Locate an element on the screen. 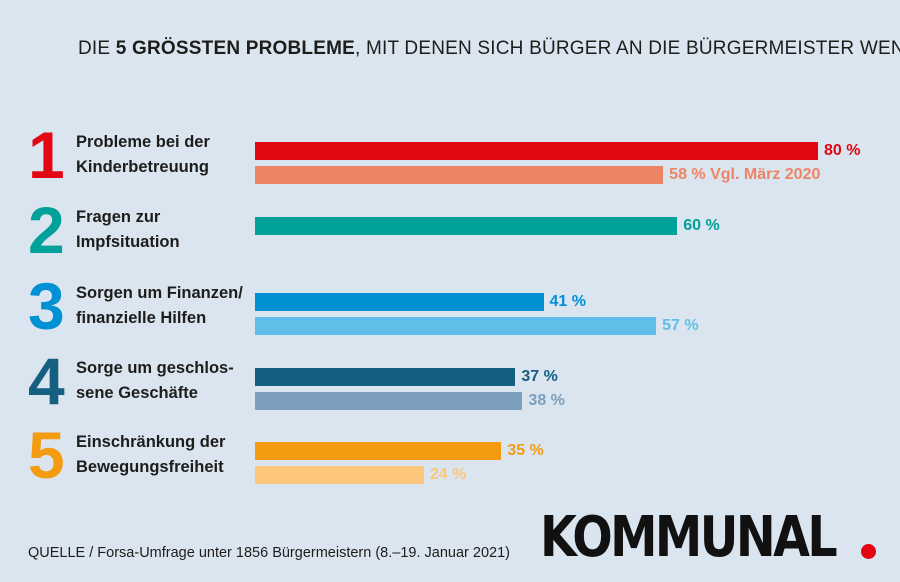 This screenshot has height=582, width=900. bar-value-label: 80 % is located at coordinates (842, 150).